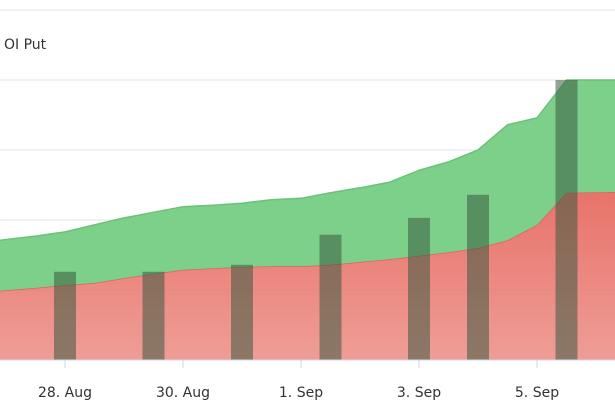 This screenshot has width=615, height=410. What do you see at coordinates (301, 393) in the screenshot?
I see `x-tick-label: 1. Sep` at bounding box center [301, 393].